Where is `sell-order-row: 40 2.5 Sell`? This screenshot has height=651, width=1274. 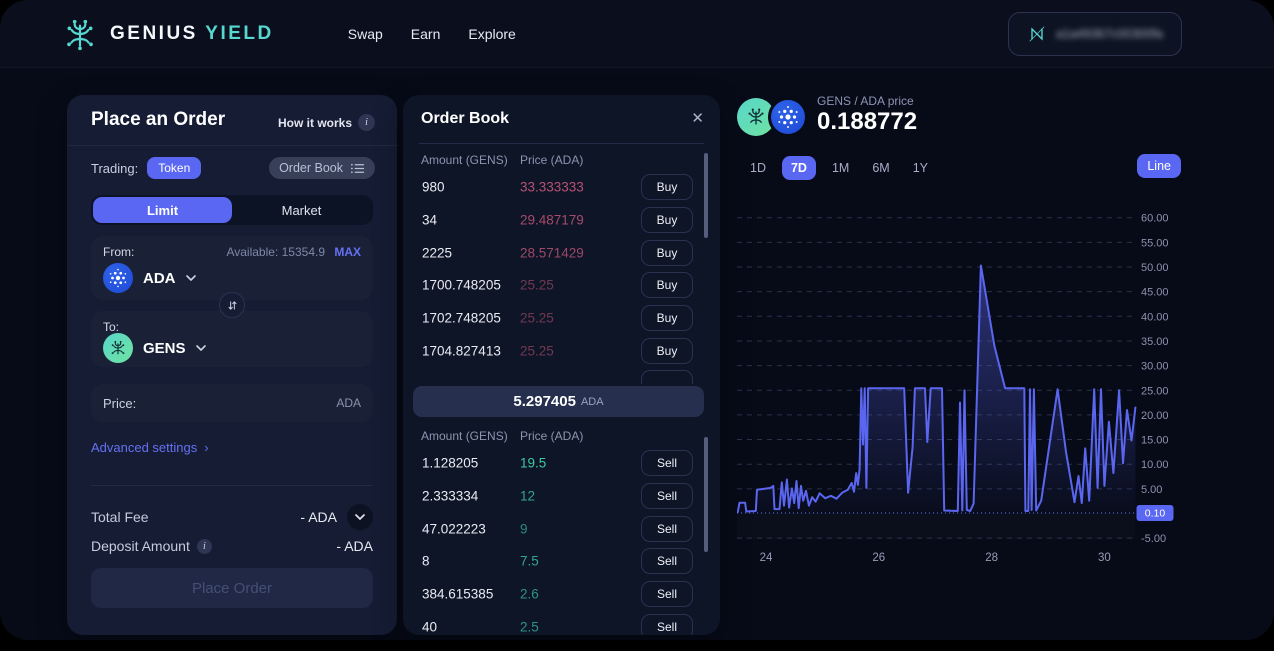 sell-order-row: 40 2.5 Sell is located at coordinates (561, 622).